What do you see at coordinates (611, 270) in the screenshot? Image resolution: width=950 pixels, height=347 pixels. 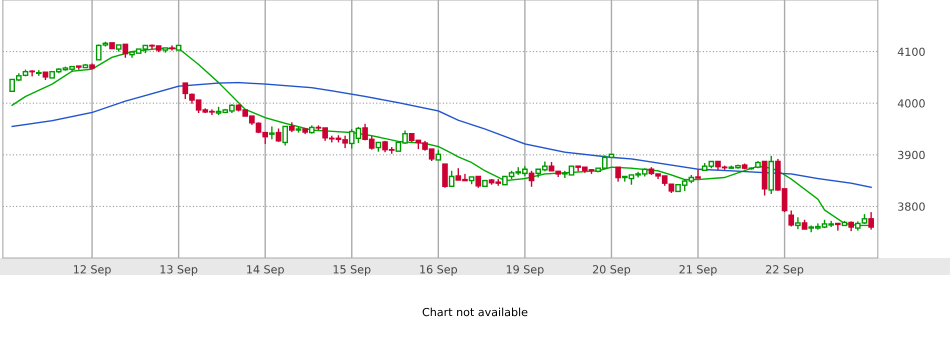 I see `x-tick-label: 20 Sep` at bounding box center [611, 270].